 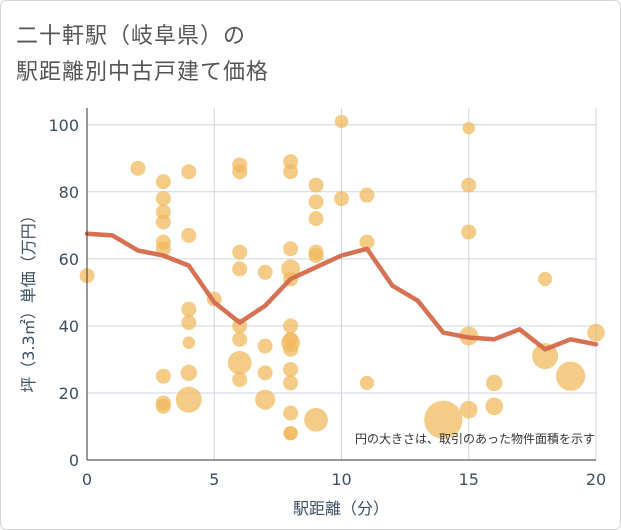 What do you see at coordinates (69, 192) in the screenshot?
I see `y-tick-label: 80` at bounding box center [69, 192].